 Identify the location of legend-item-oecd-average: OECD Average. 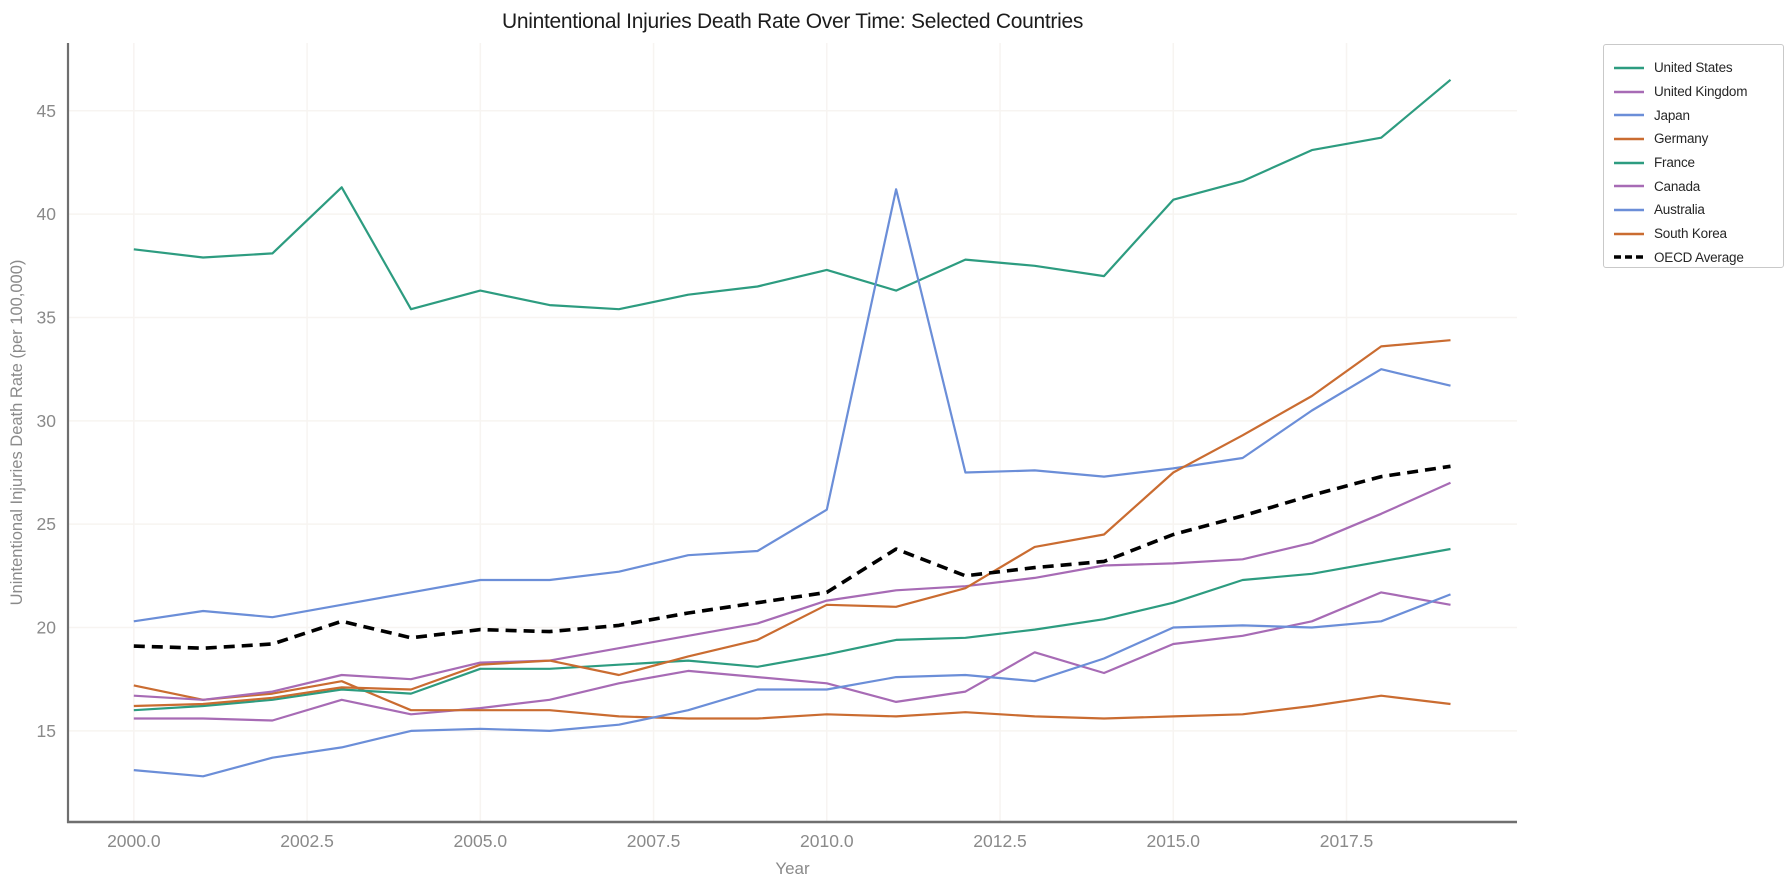
(1693, 258).